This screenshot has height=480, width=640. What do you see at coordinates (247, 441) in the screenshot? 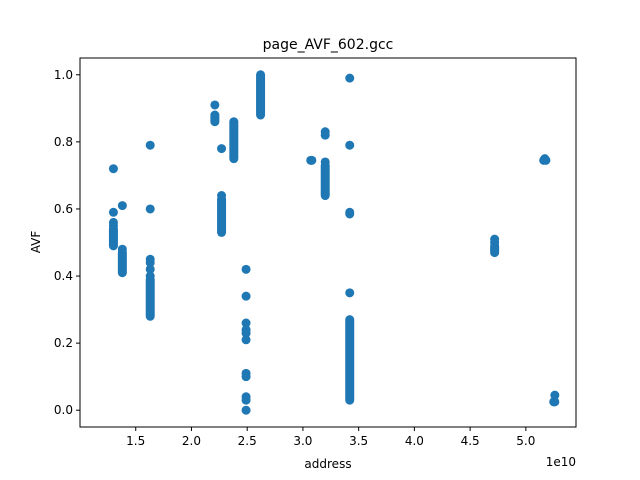
I see `x-tick-label: 2.5` at bounding box center [247, 441].